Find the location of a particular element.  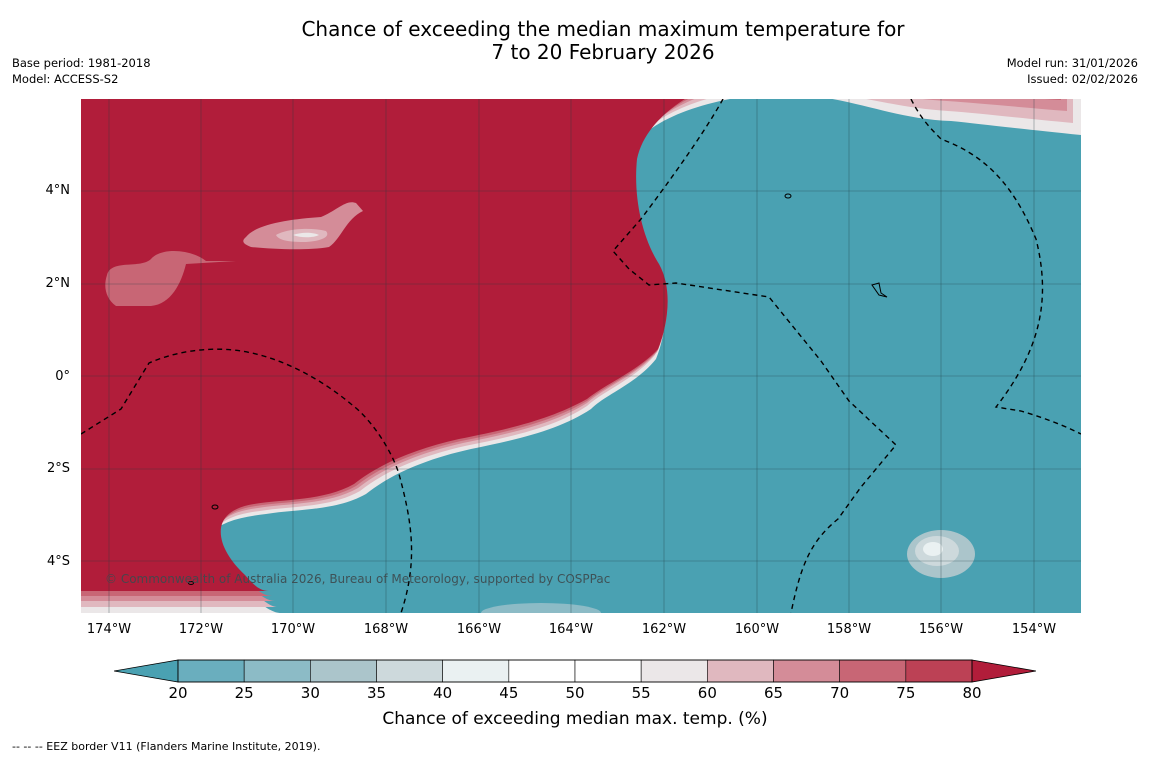

title-line-2: 7 to 20 February 2026 is located at coordinates (603, 52).